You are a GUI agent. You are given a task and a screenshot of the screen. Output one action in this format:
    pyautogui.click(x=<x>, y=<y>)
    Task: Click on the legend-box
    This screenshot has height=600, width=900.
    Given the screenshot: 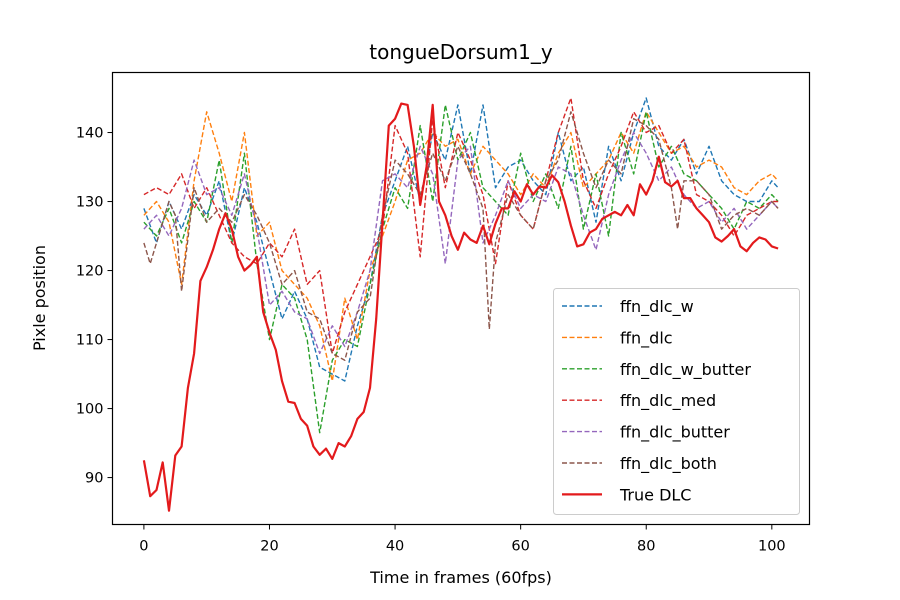 What is the action you would take?
    pyautogui.click(x=676, y=401)
    